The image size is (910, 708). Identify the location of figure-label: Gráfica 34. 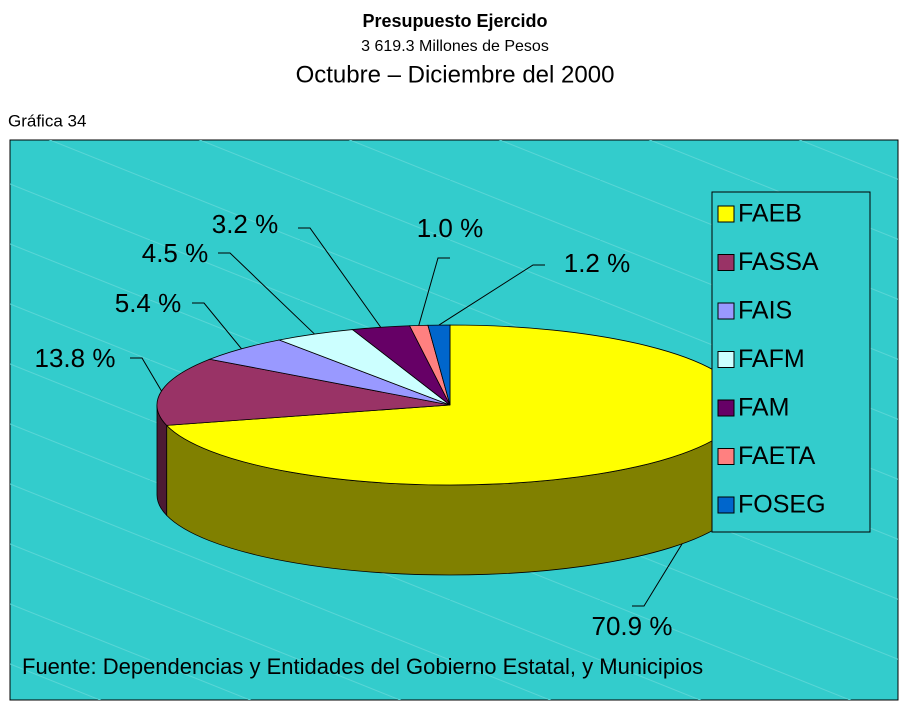
(47, 120).